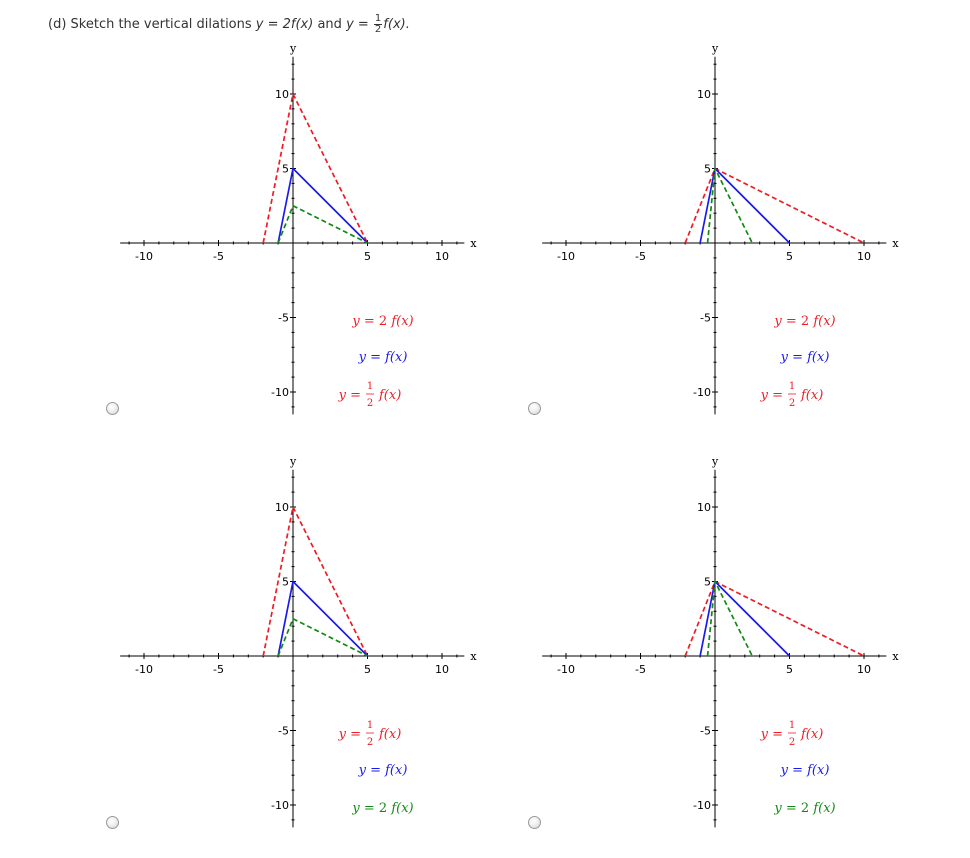 The width and height of the screenshot is (970, 858). I want to click on question-frac-den: 2, so click(378, 29).